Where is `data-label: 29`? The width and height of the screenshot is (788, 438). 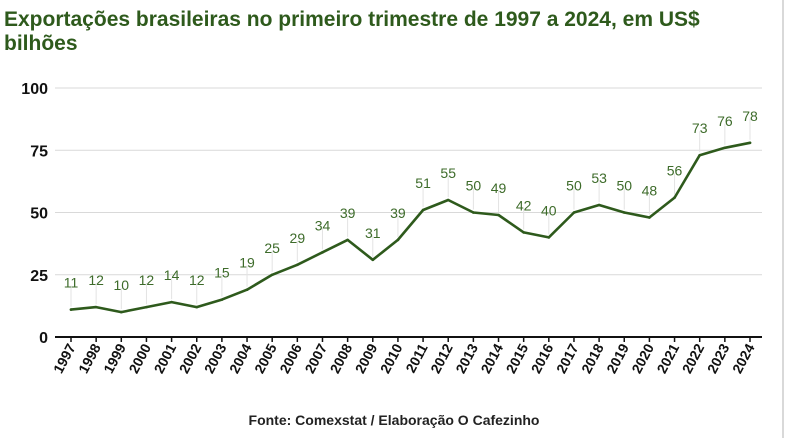 data-label: 29 is located at coordinates (298, 238).